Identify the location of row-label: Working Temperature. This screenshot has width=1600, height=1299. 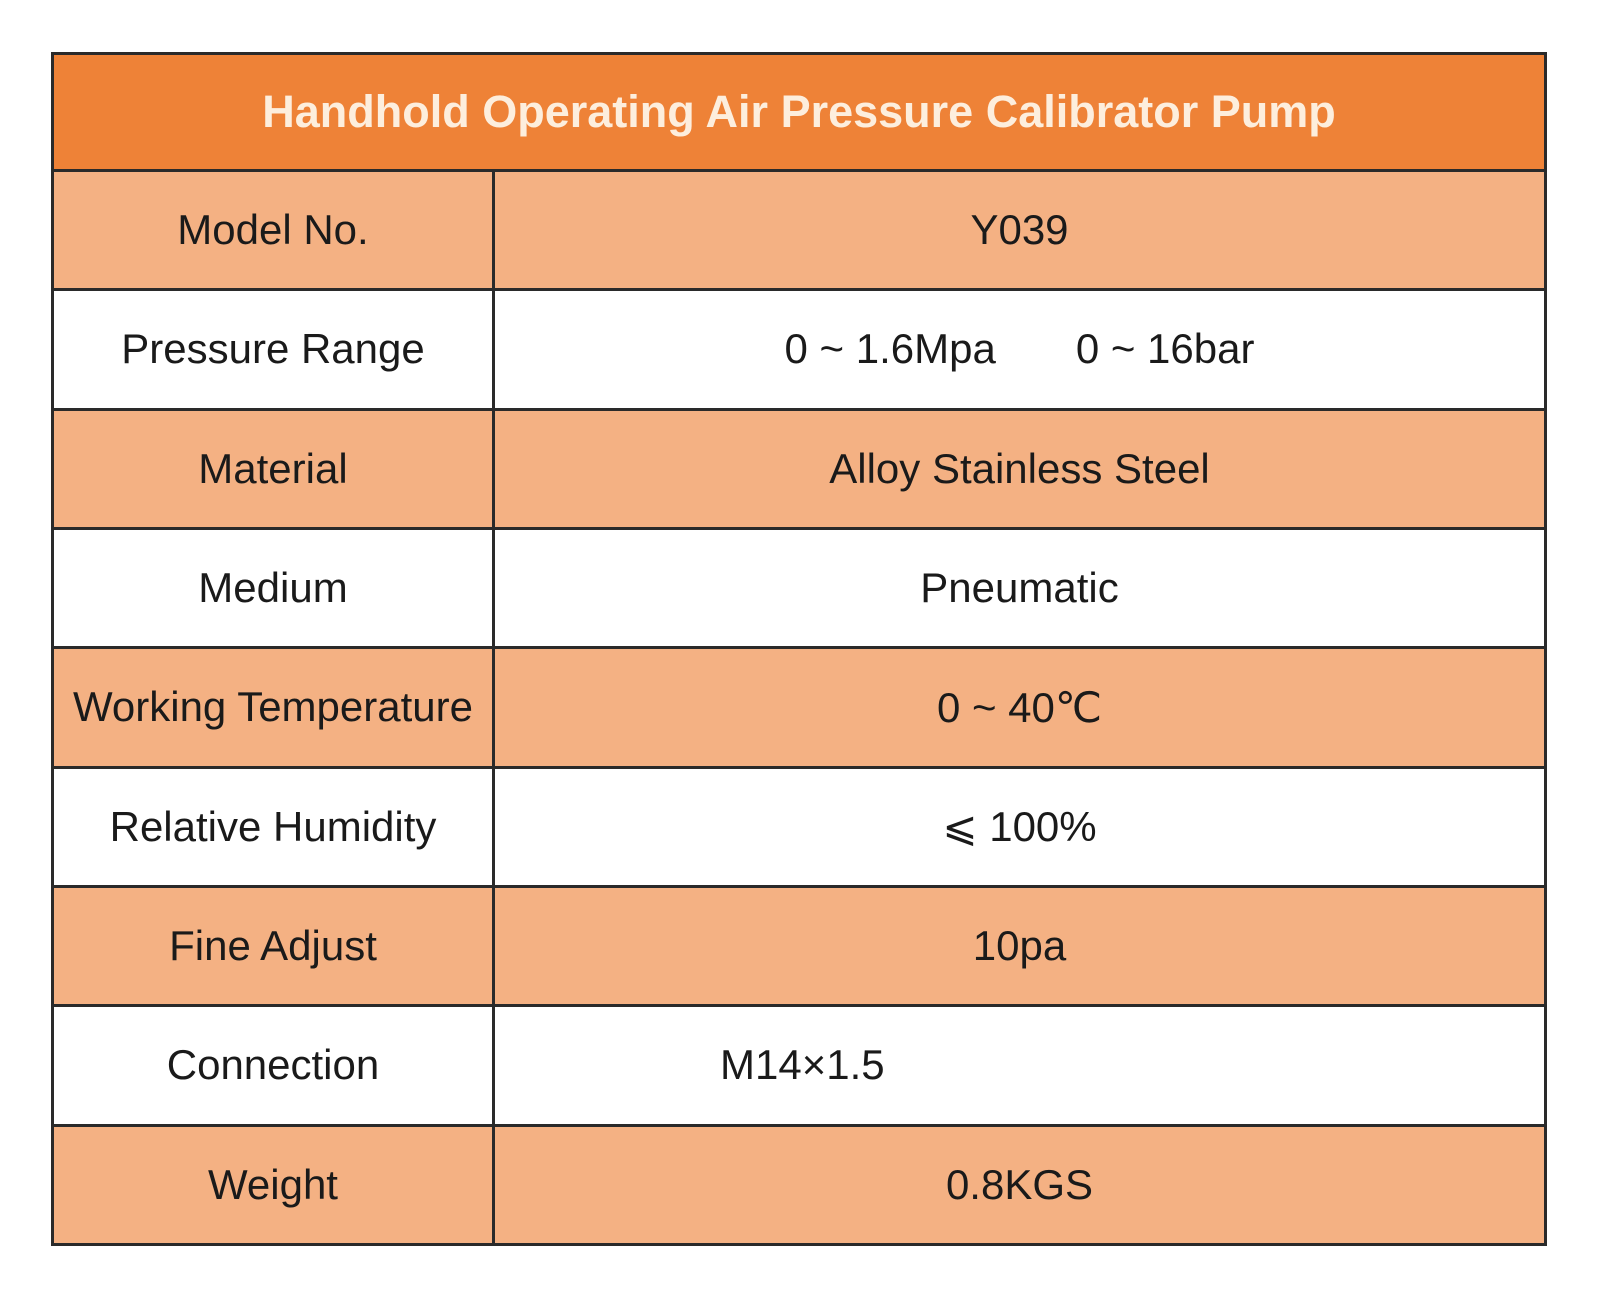
(274, 707).